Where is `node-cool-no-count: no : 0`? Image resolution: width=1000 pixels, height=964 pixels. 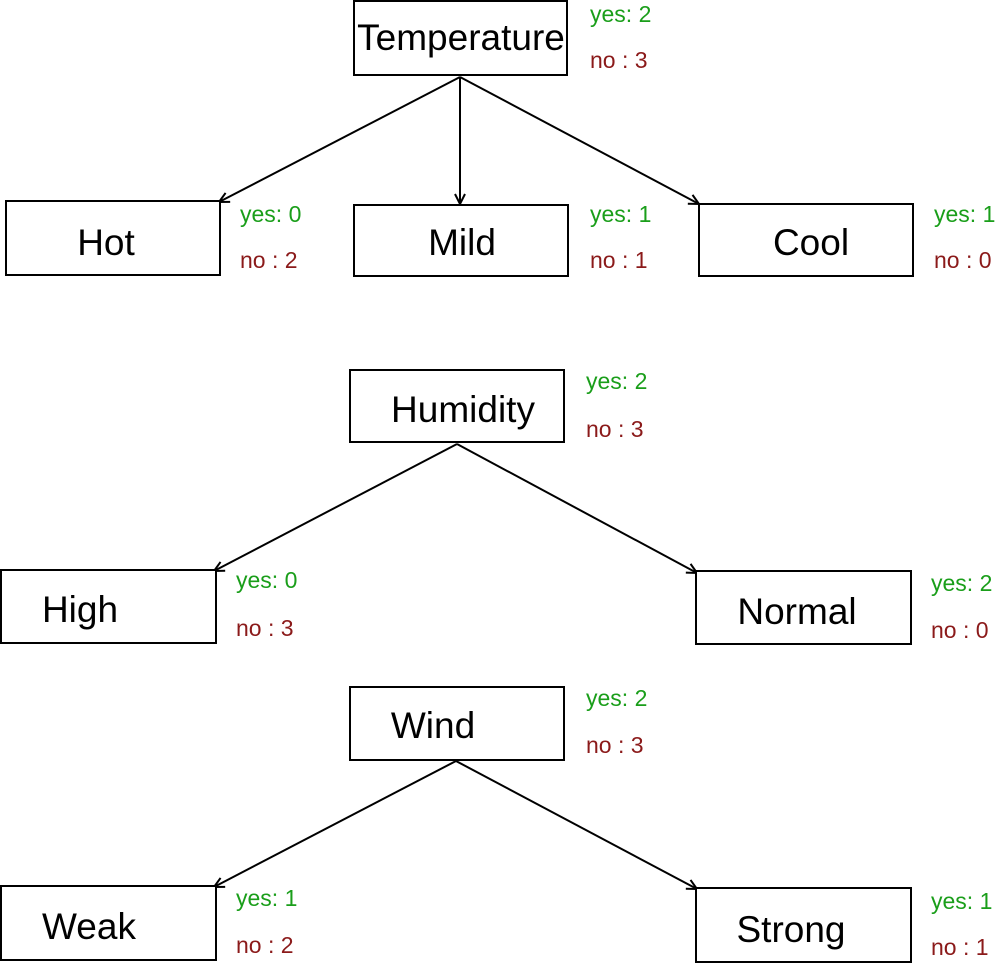 node-cool-no-count: no : 0 is located at coordinates (963, 260).